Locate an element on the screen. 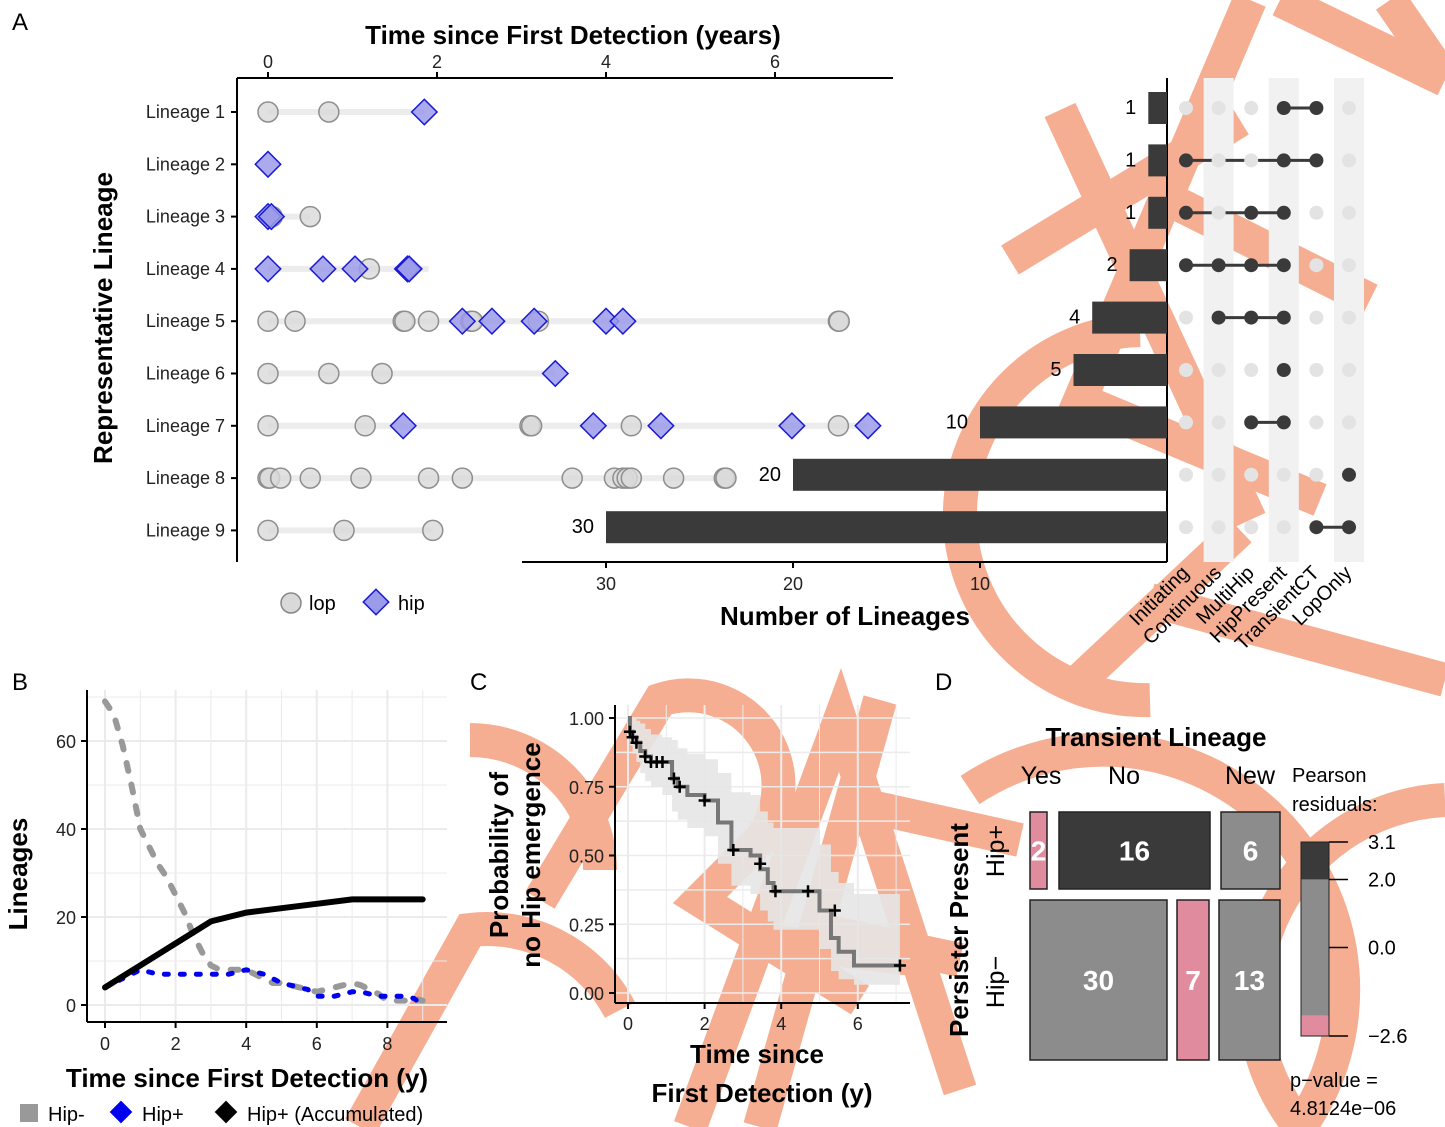 This screenshot has height=1127, width=1445. panel-d-title: Transient Lineage is located at coordinates (1155, 737).